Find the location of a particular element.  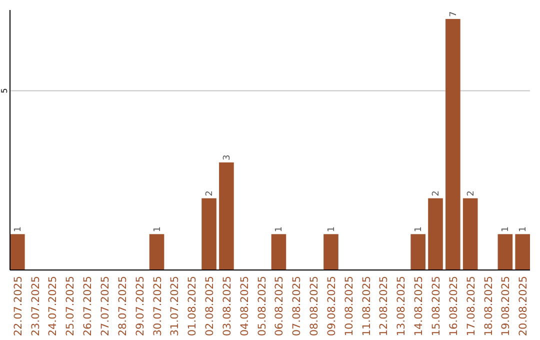

x-tick-label: 24.07.2025 is located at coordinates (53, 306).